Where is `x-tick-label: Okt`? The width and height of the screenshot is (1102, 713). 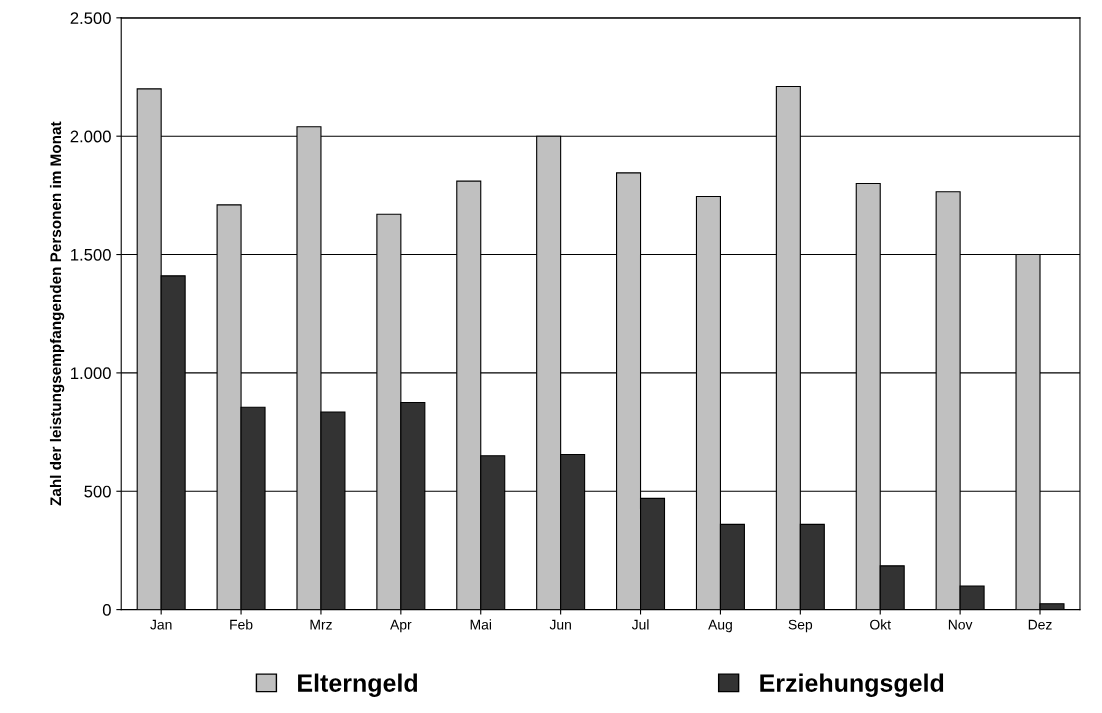 x-tick-label: Okt is located at coordinates (880, 624).